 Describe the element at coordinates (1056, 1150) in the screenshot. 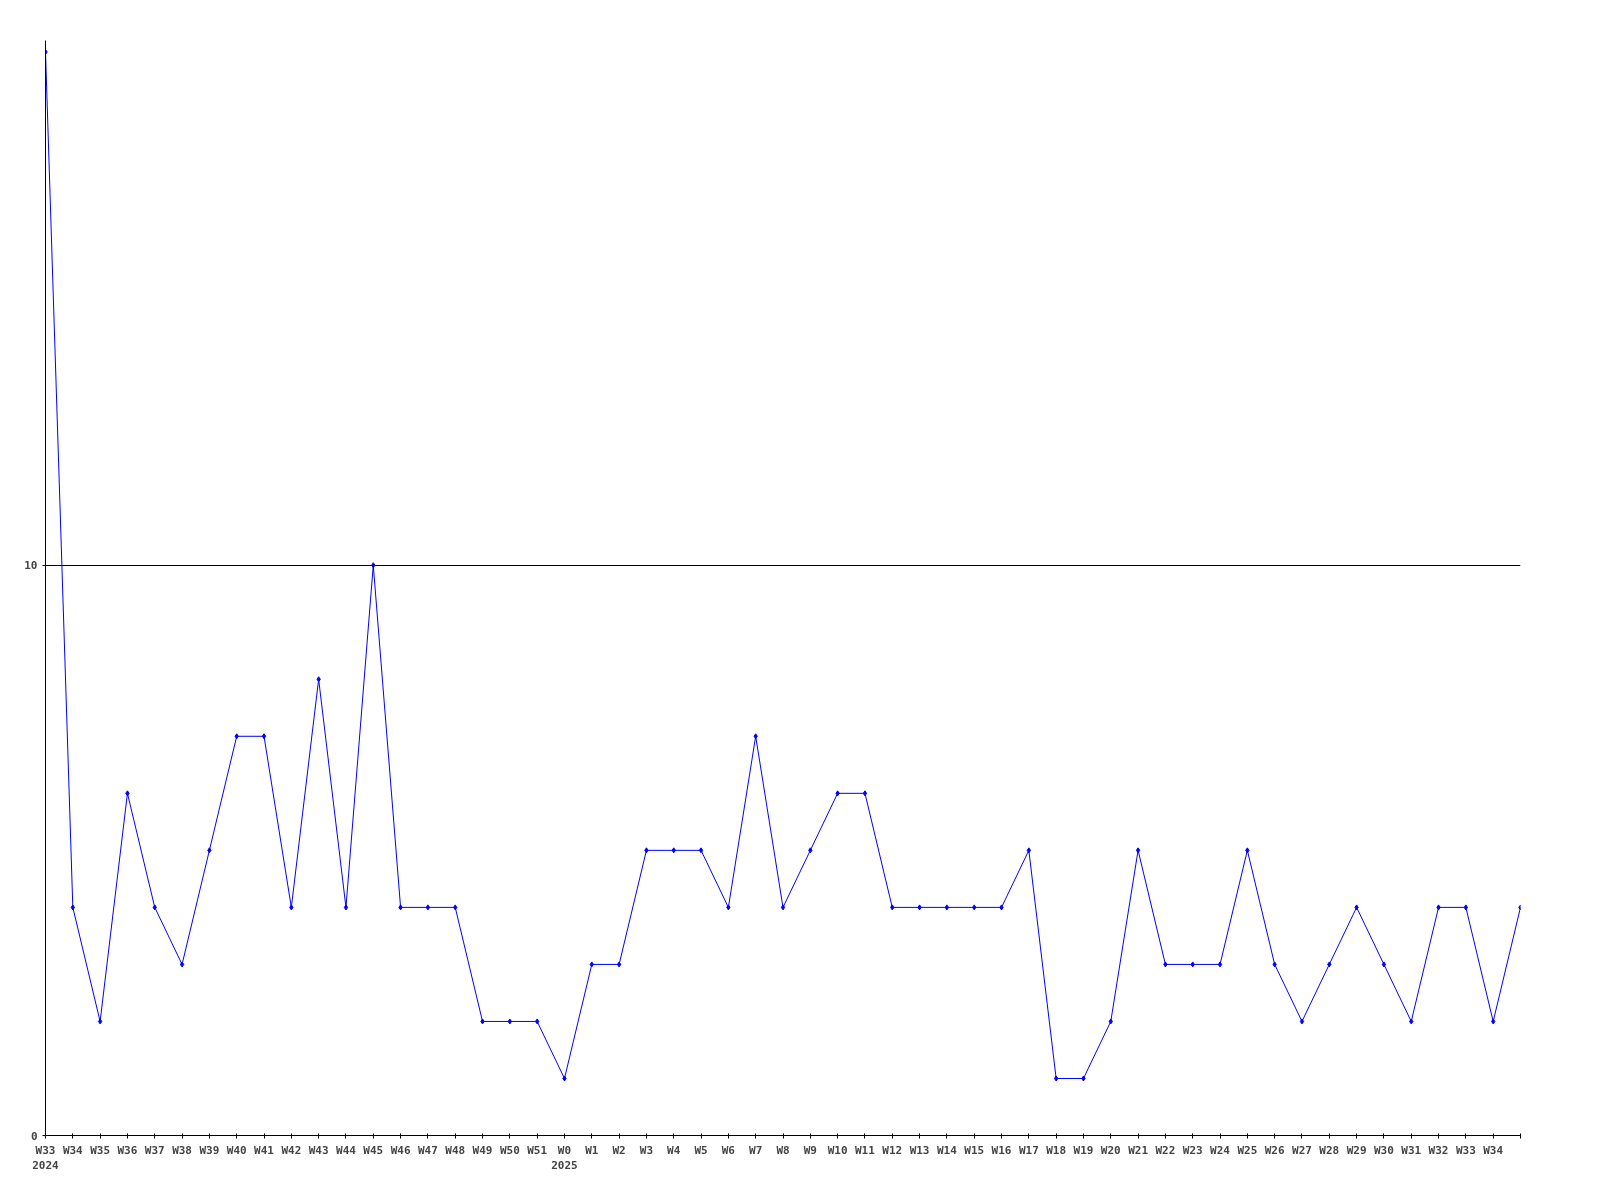

I see `x-tick-label: W18` at that location.